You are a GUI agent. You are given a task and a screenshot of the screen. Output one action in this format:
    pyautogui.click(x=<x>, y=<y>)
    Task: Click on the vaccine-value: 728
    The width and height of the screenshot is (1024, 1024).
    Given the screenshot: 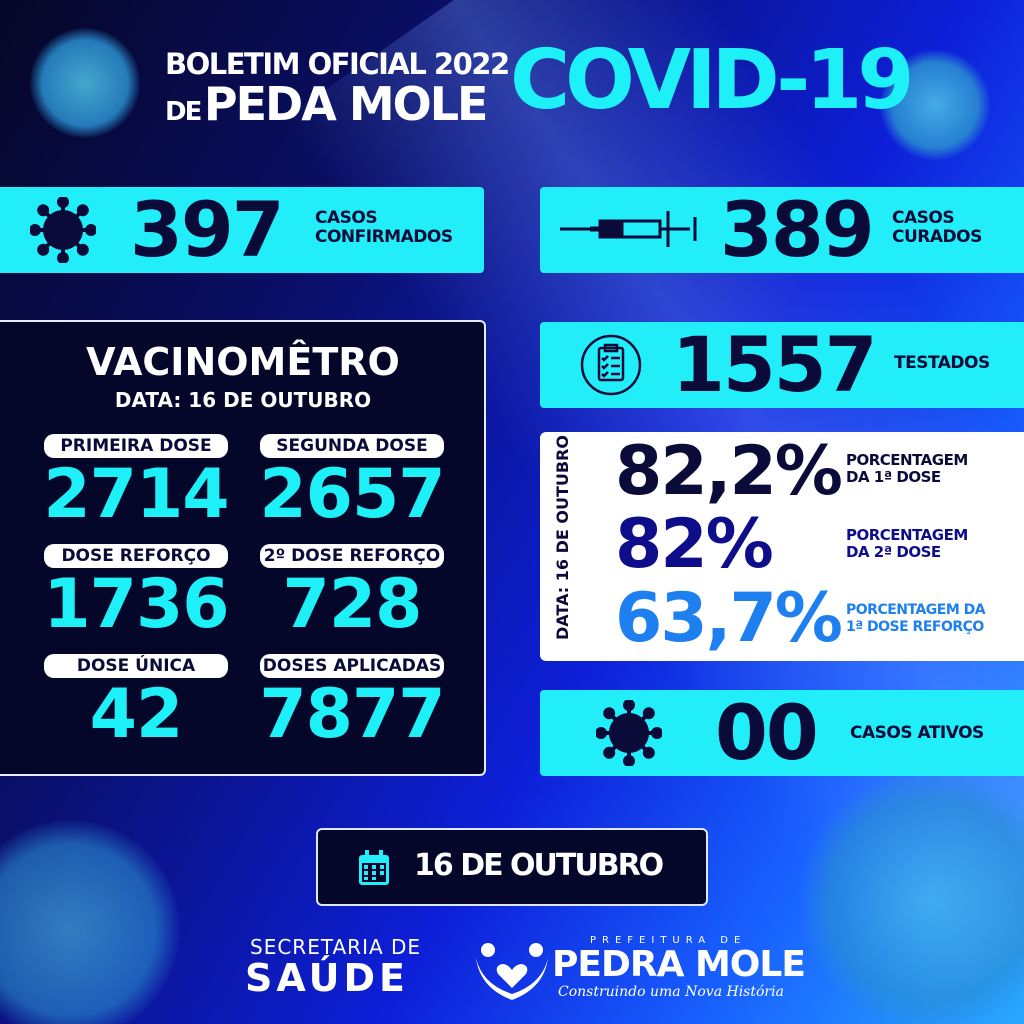 What is the action you would take?
    pyautogui.click(x=352, y=604)
    